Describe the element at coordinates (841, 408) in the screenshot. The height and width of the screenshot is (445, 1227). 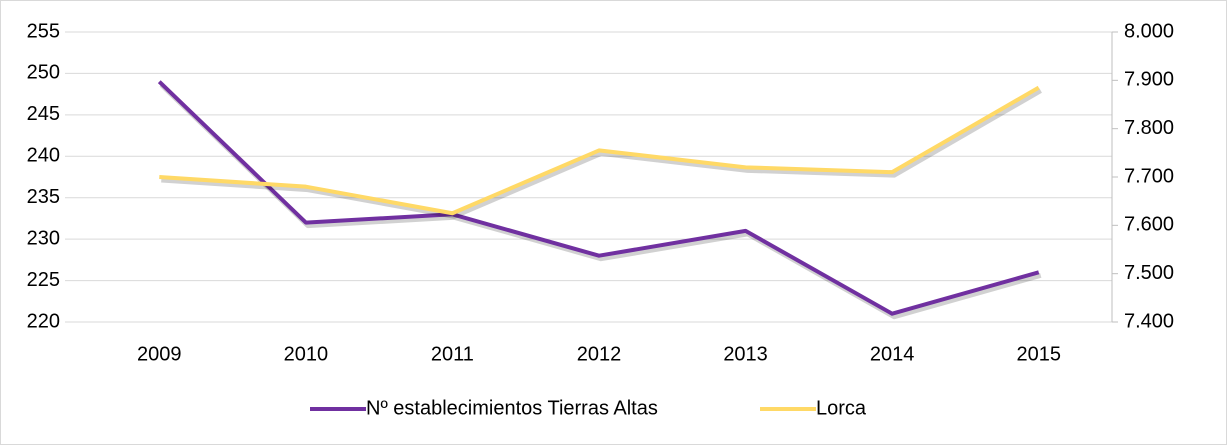
I see `legend-label: Lorca` at that location.